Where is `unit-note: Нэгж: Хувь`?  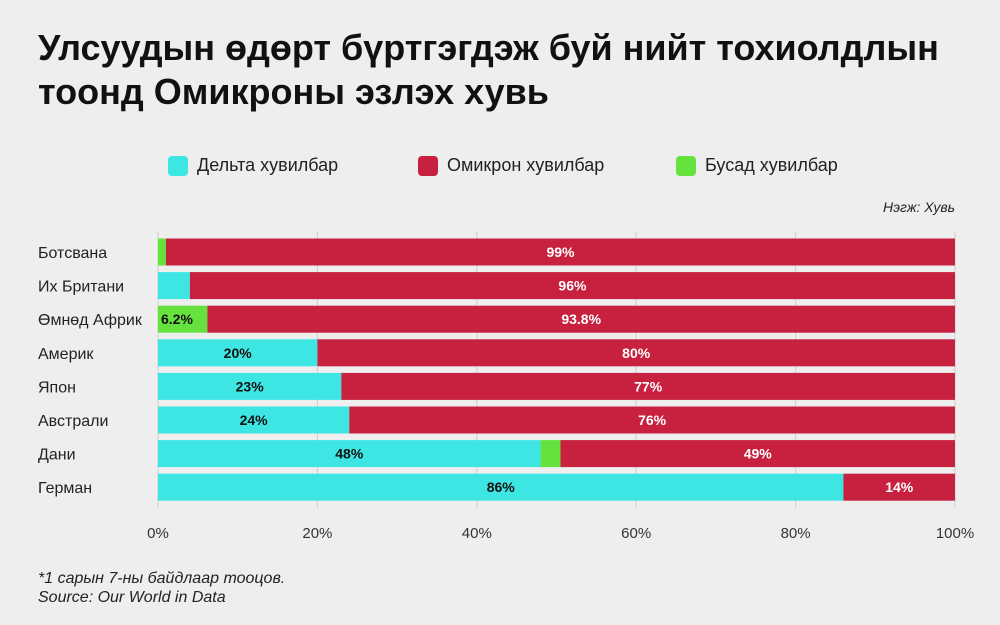
unit-note: Нэгж: Хувь is located at coordinates (918, 207).